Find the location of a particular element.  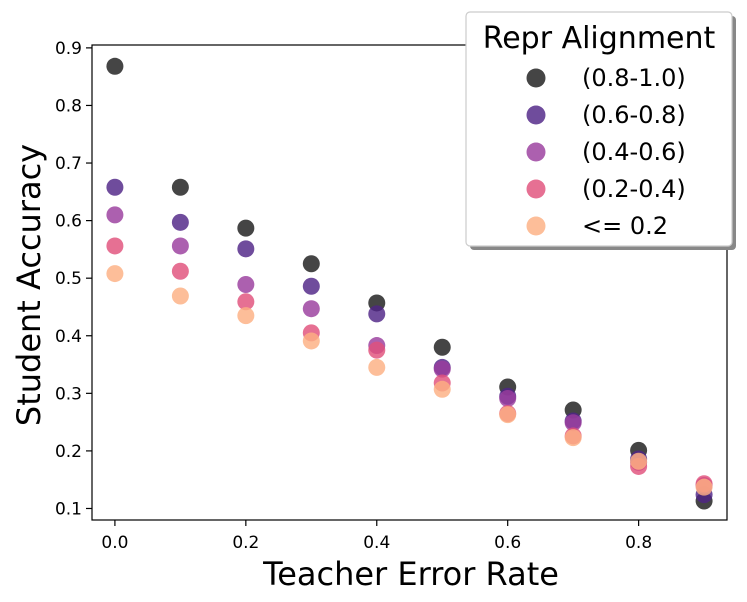

legend-label: (0.4-0.6) is located at coordinates (634, 152).